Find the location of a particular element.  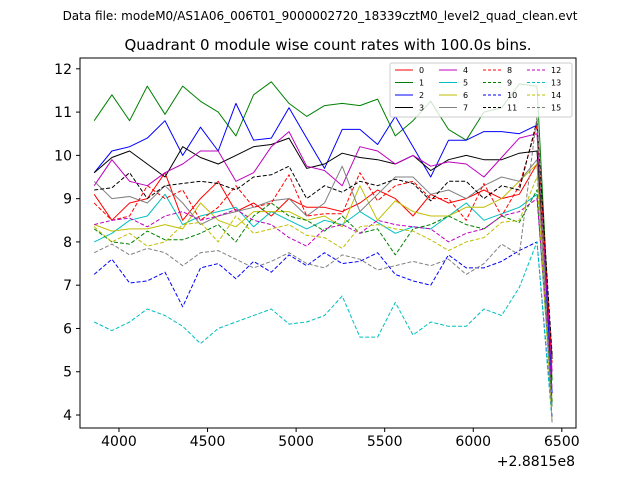

y-tick-label-9: 9 is located at coordinates (67, 200).